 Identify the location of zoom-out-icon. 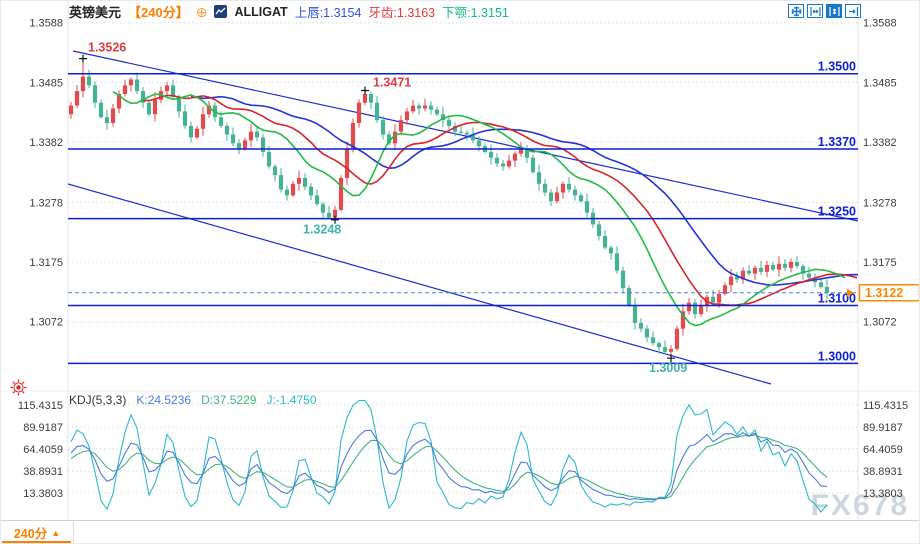
(815, 11).